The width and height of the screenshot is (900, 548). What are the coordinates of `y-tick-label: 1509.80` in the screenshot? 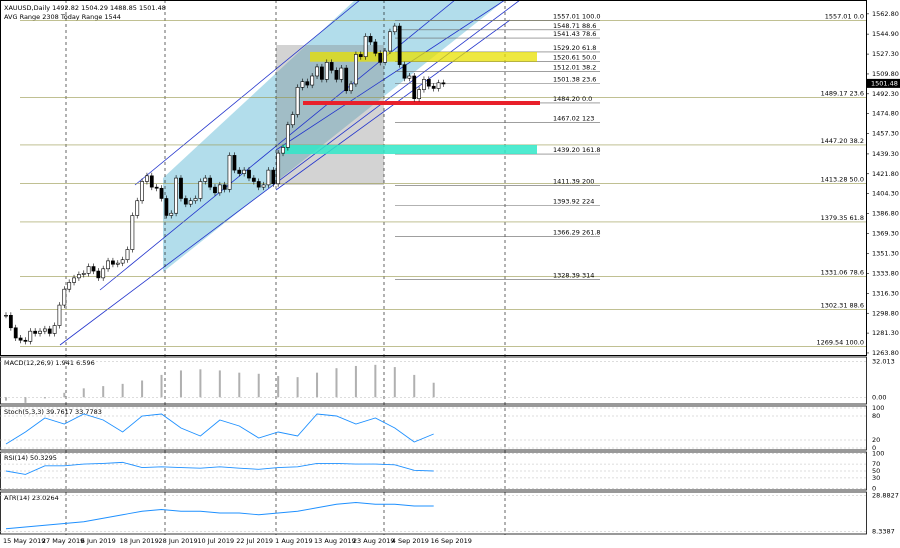 It's located at (885, 74).